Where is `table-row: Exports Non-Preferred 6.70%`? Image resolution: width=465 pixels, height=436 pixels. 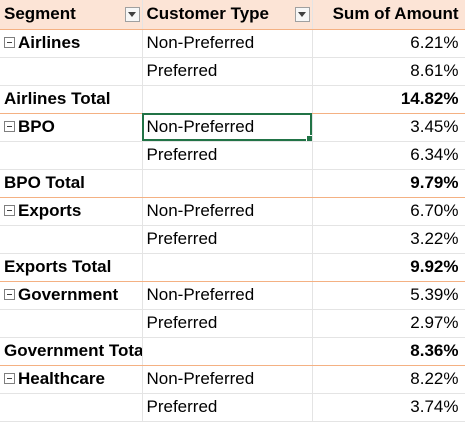 table-row: Exports Non-Preferred 6.70% is located at coordinates (232, 211).